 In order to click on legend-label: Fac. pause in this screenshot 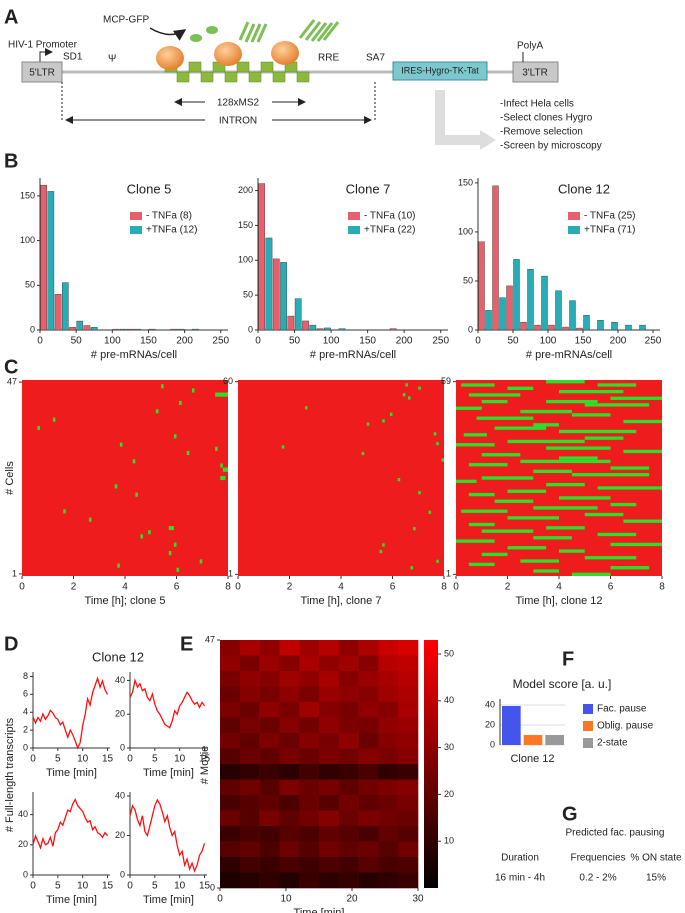, I will do `click(622, 709)`.